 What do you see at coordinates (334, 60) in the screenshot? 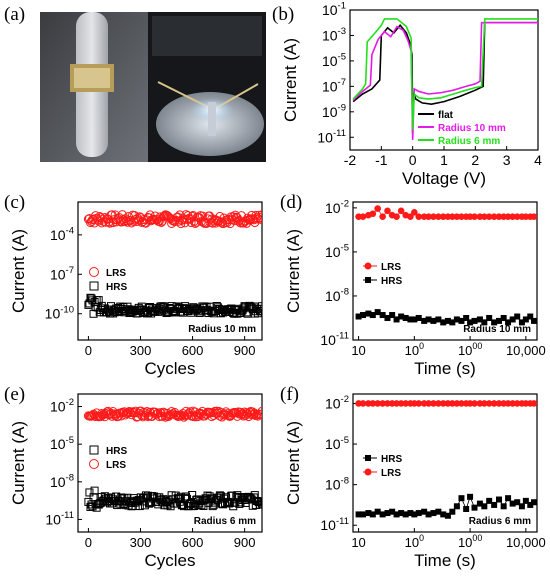
I see `y-tick-label-b-2: 10⁻⁵` at bounding box center [334, 60].